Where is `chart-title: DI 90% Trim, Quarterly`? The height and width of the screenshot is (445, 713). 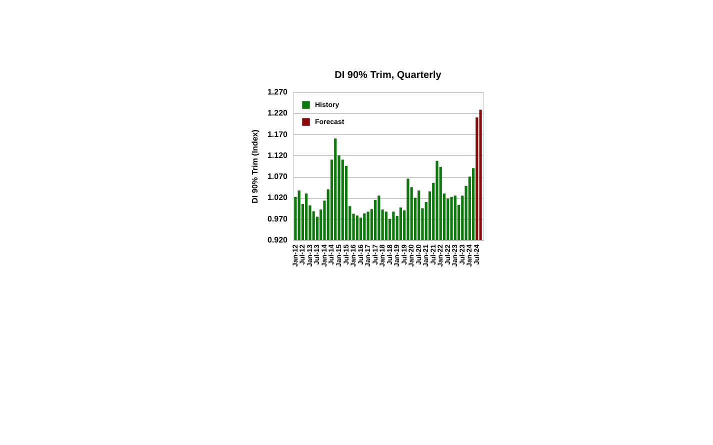 chart-title: DI 90% Trim, Quarterly is located at coordinates (388, 75).